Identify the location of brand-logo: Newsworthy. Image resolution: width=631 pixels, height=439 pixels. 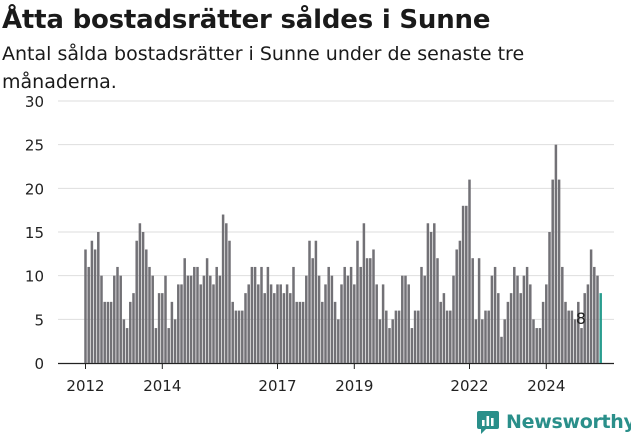
(553, 422).